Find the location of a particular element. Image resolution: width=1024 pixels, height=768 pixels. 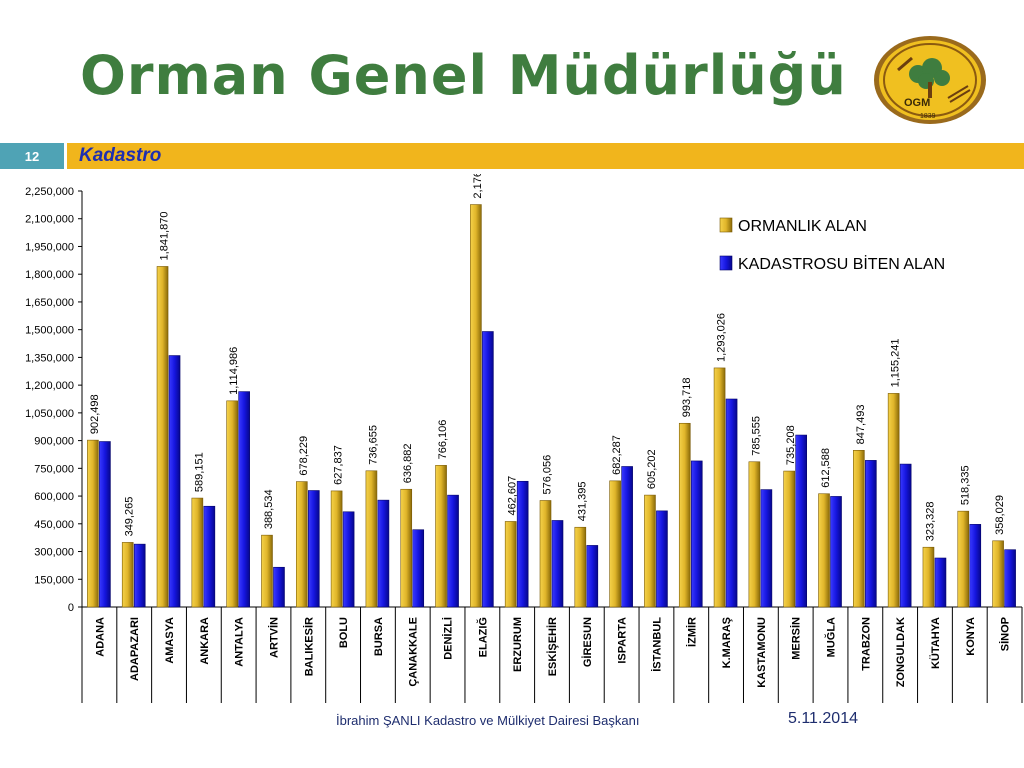

data-label: 1,155,241 is located at coordinates (896, 362).